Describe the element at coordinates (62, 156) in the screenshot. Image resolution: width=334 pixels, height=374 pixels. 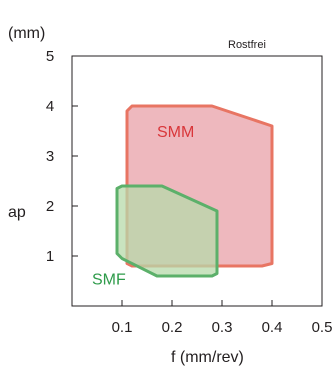
I see `y-ticks: 1 2 3 4 5` at that location.